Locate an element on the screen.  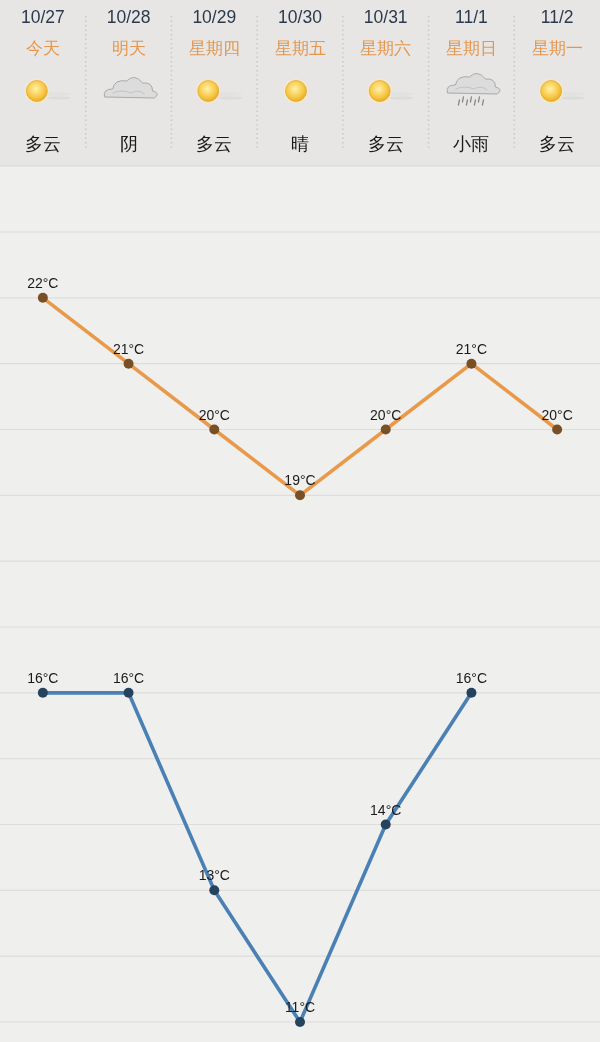
text: 阴 is located at coordinates (128, 144).